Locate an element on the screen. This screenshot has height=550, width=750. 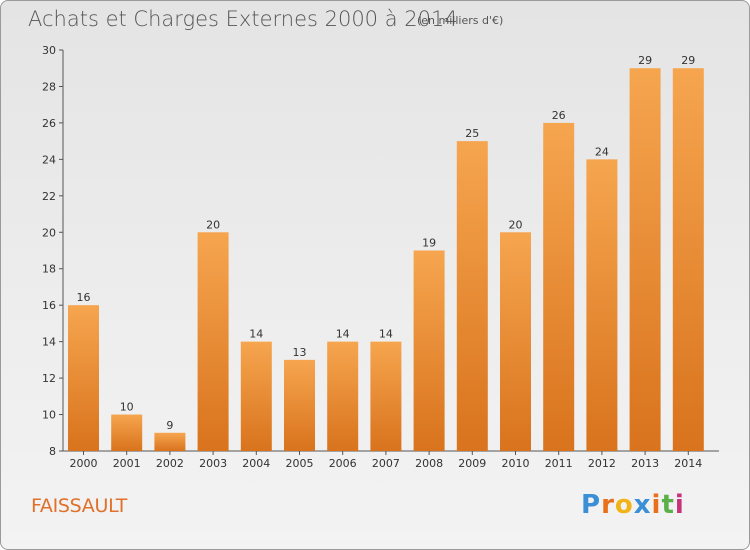
x-tick-label: 2003 is located at coordinates (213, 463).